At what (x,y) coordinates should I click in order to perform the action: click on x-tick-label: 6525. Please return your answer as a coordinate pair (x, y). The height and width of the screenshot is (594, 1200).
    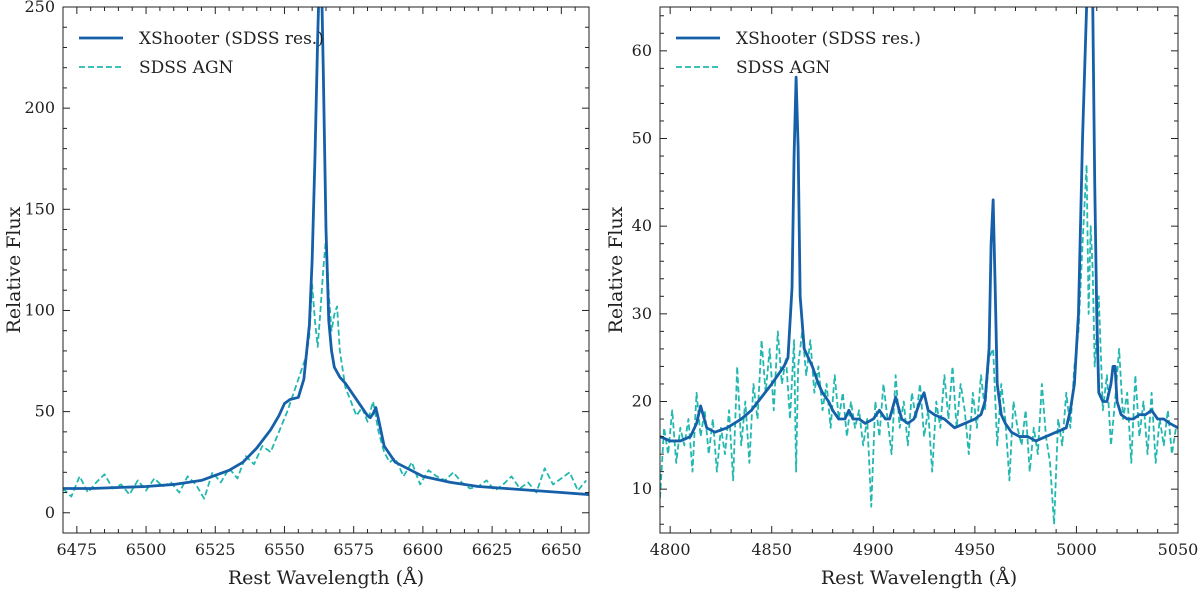
    Looking at the image, I should click on (215, 549).